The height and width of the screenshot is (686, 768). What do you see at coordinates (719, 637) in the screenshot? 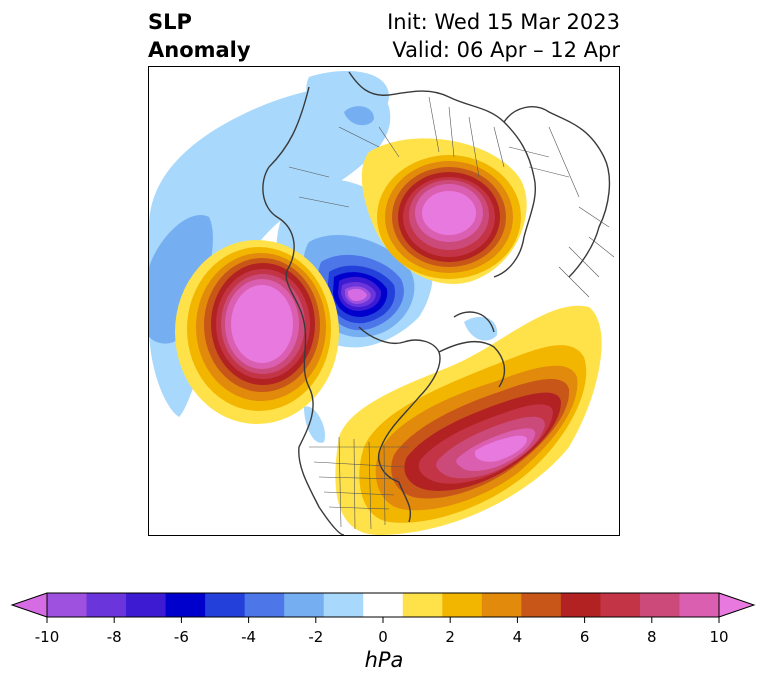
I see `colorbar-tick-label: 10` at bounding box center [719, 637].